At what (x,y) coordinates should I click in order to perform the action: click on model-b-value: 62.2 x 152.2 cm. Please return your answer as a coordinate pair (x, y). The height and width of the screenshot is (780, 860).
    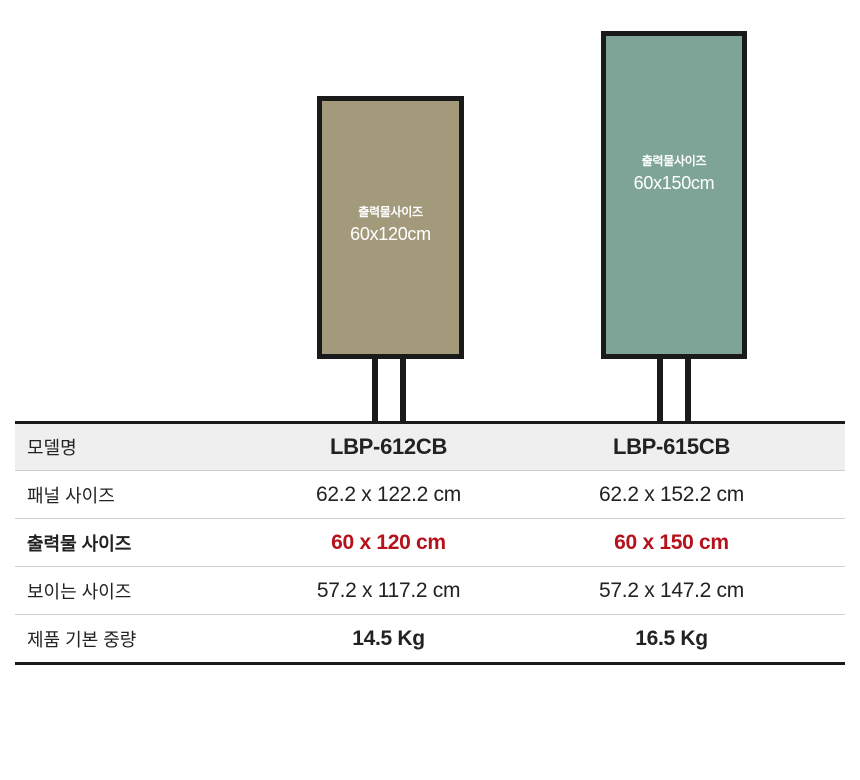
    Looking at the image, I should click on (671, 494).